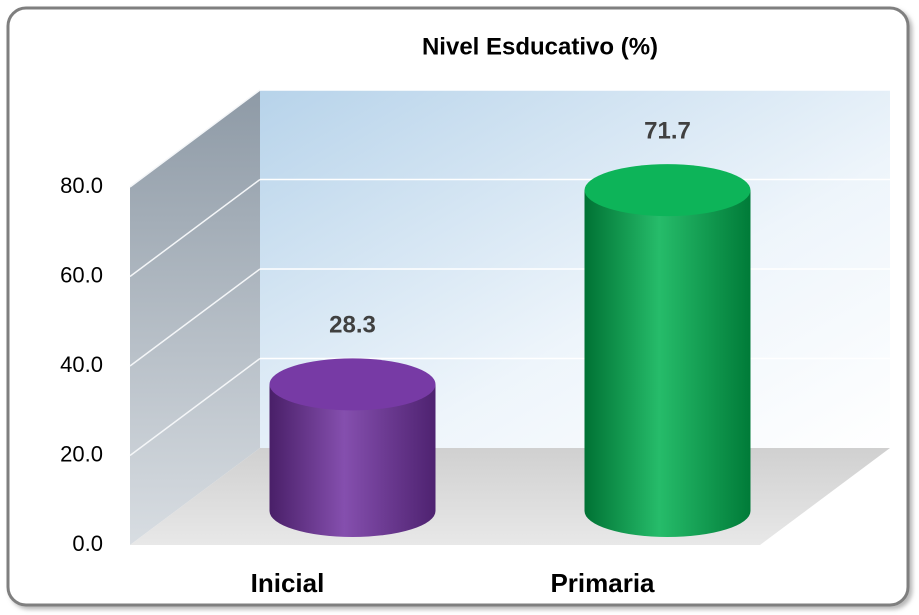  Describe the element at coordinates (510, 496) in the screenshot. I see `floor` at that location.